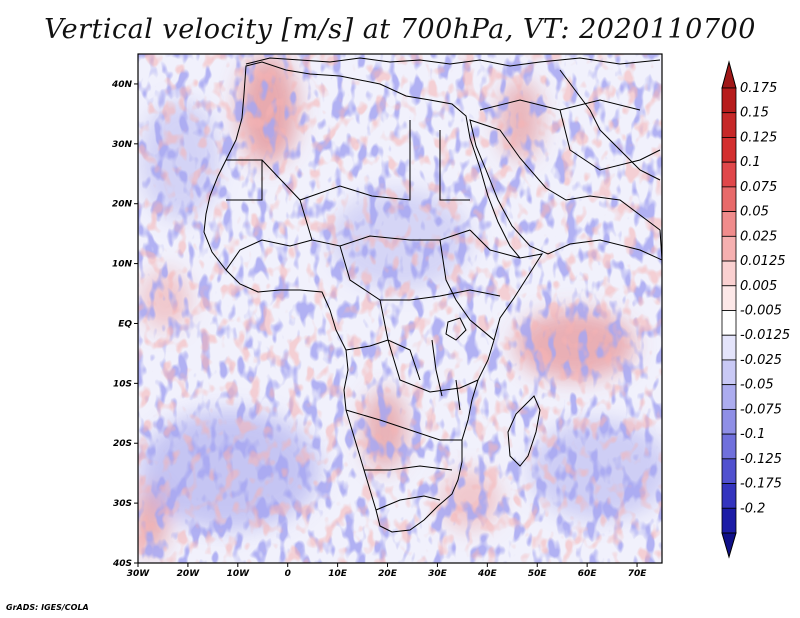 This screenshot has height=618, width=800. Describe the element at coordinates (761, 409) in the screenshot. I see `colorbar-label: -0.075` at that location.